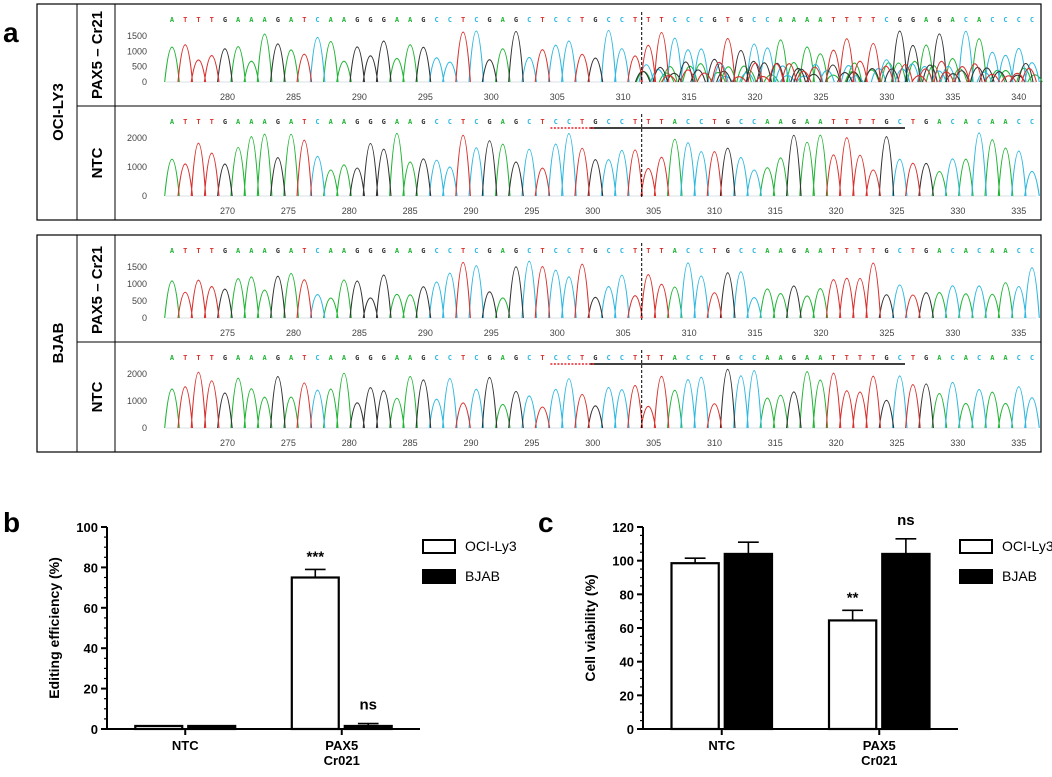 The image size is (1052, 777). I want to click on significance-label: **, so click(853, 597).